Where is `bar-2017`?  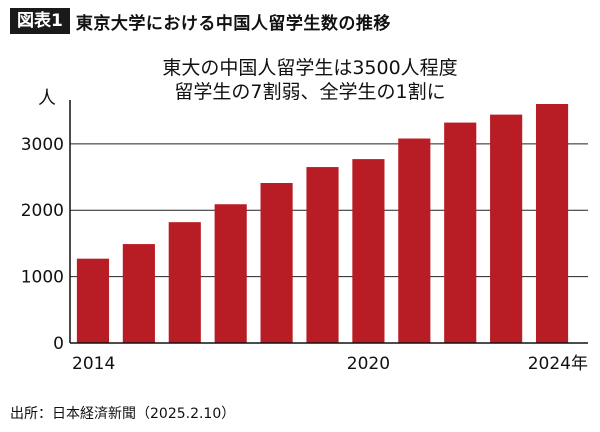
bar-2017 is located at coordinates (230, 273).